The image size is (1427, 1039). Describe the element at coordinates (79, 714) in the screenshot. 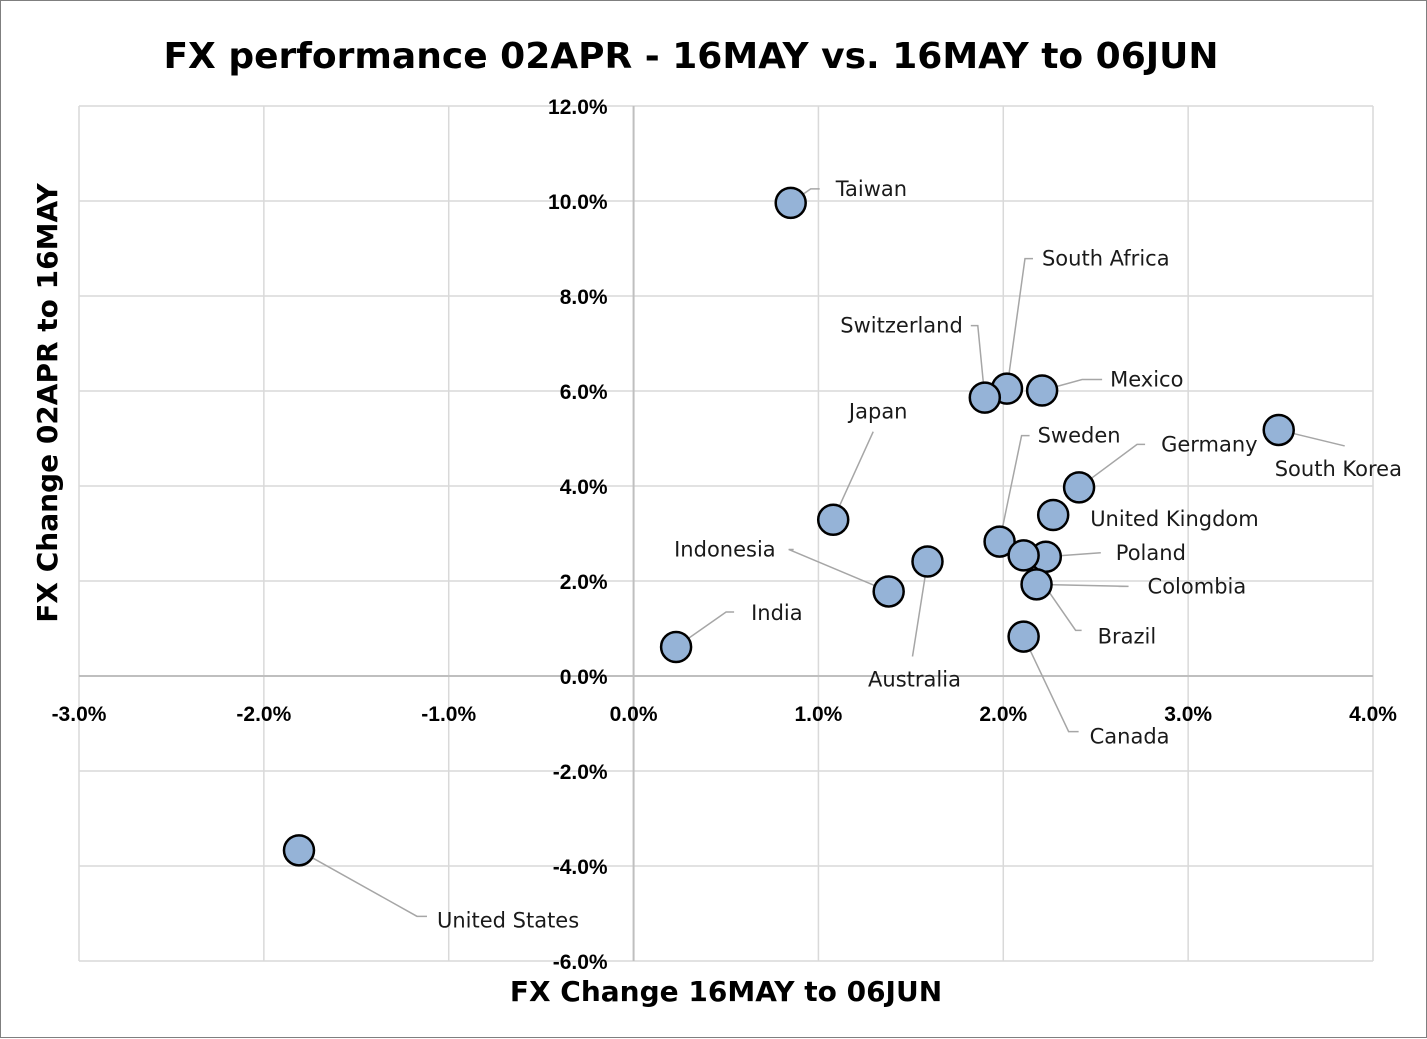

I see `x-tick-label: -3.0%` at that location.